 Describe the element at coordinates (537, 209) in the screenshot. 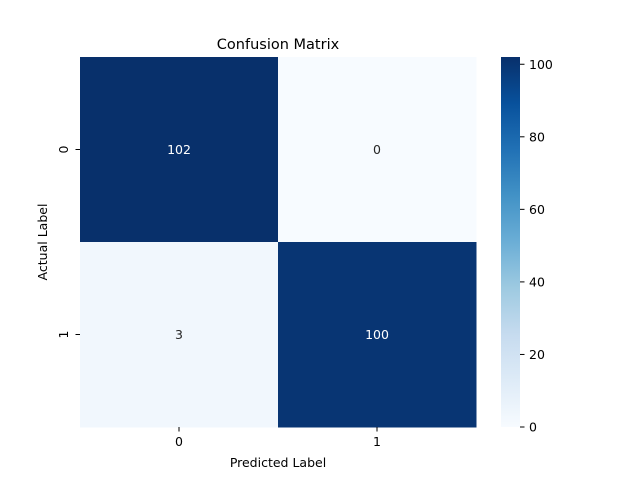

I see `colorbar-tick-label-60: 60` at that location.